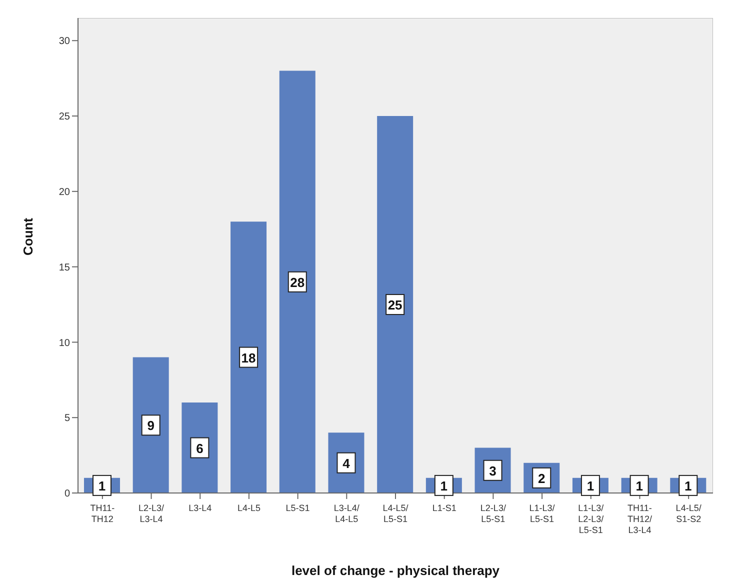  What do you see at coordinates (102, 513) in the screenshot?
I see `x-tick-label: TH11- TH12` at bounding box center [102, 513].